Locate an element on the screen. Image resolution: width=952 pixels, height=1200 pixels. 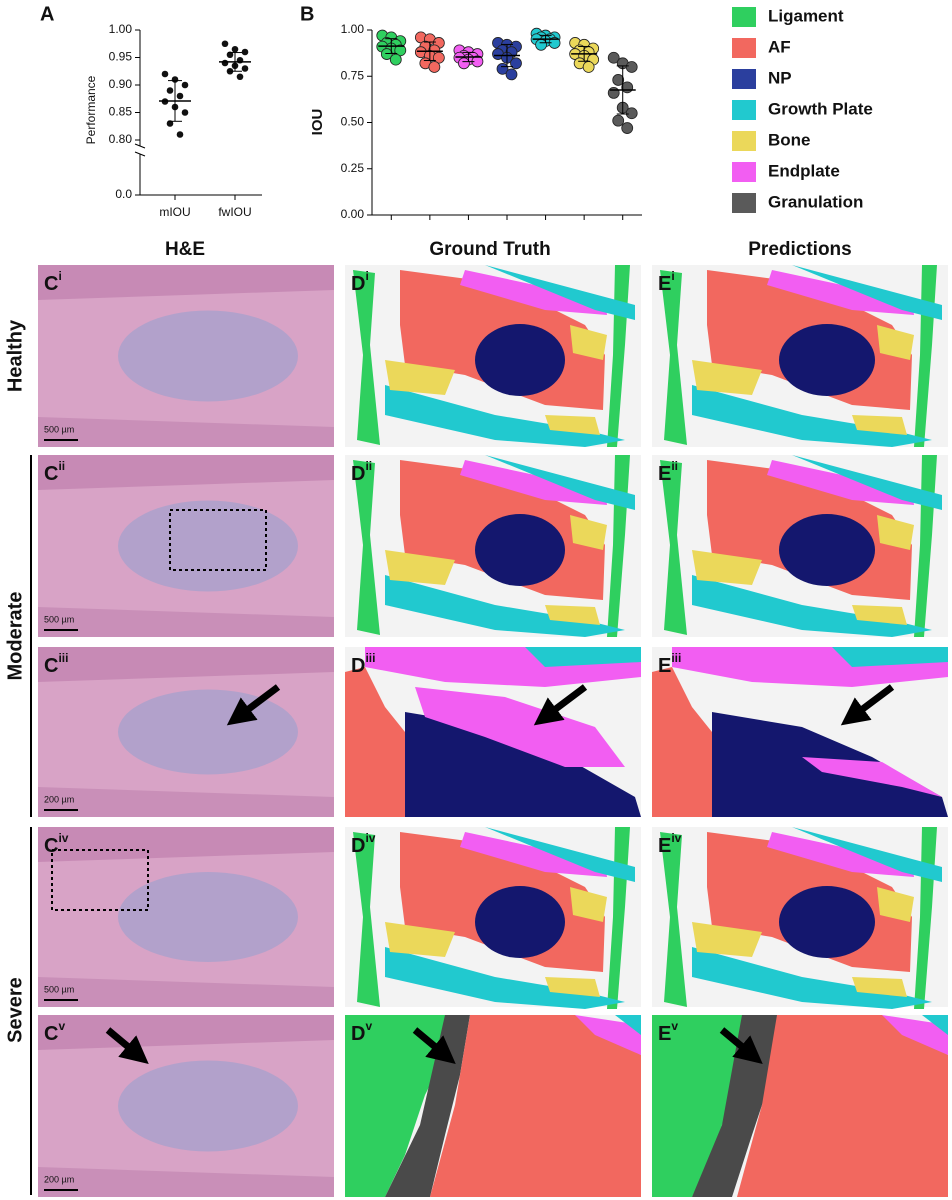
panel-label: Dv is located at coordinates (361, 1032).